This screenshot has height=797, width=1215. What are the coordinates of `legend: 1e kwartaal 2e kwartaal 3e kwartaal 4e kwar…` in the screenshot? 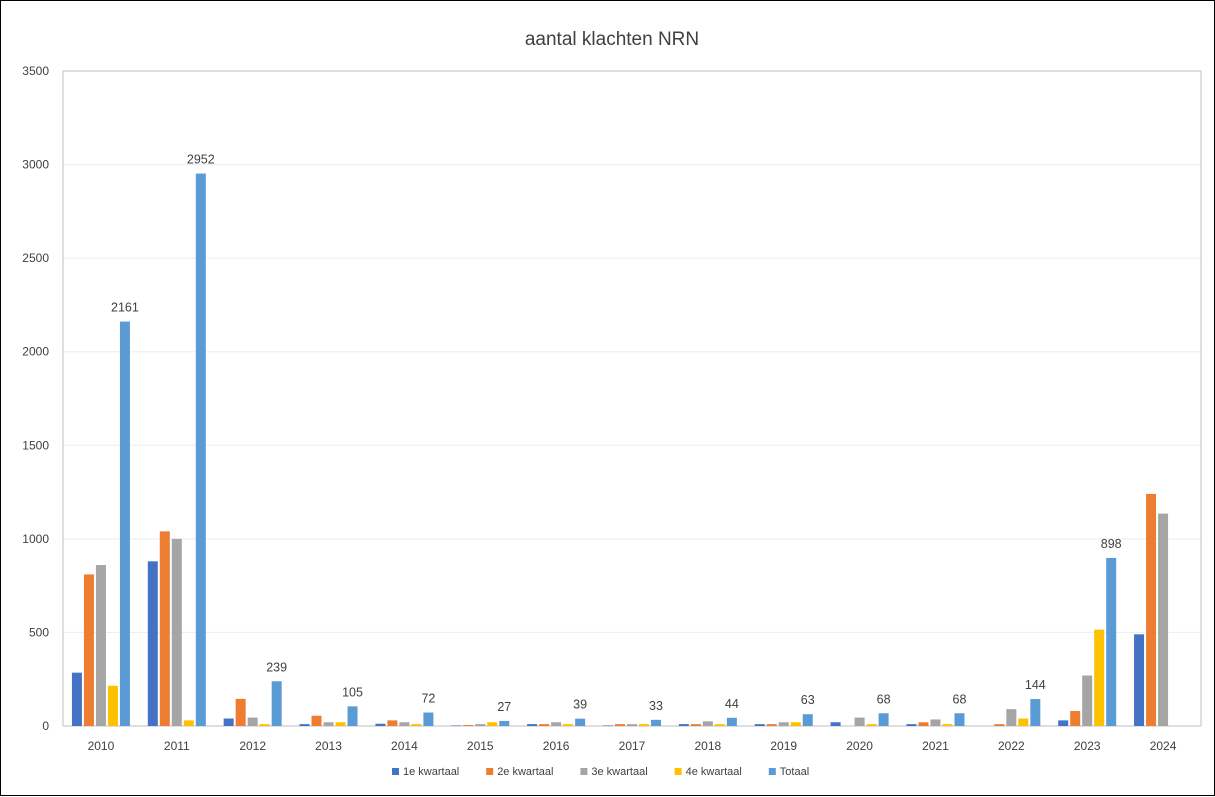 It's located at (600, 772).